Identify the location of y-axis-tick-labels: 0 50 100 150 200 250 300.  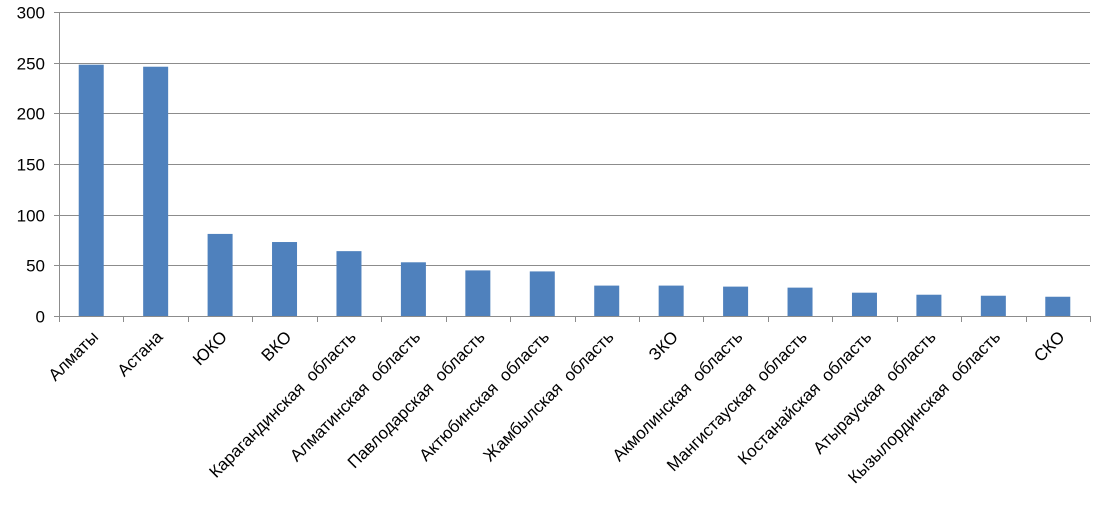
(31, 165).